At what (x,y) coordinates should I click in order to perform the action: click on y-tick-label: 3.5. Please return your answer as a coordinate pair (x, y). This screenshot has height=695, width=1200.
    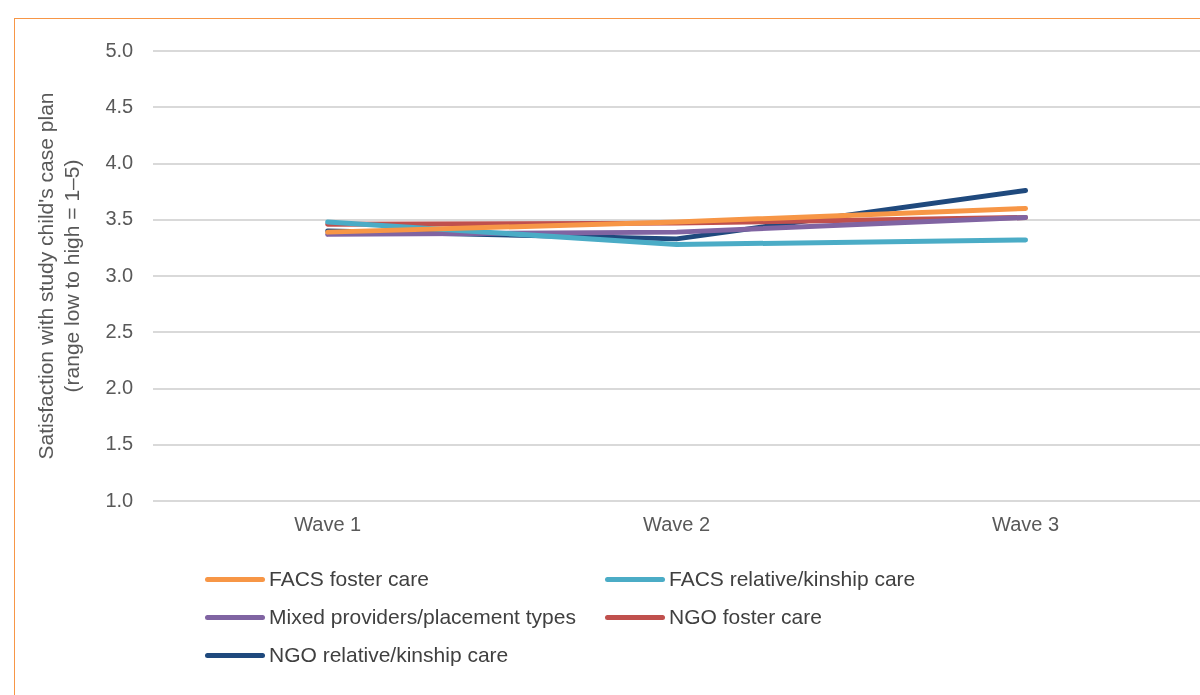
    Looking at the image, I should click on (119, 218).